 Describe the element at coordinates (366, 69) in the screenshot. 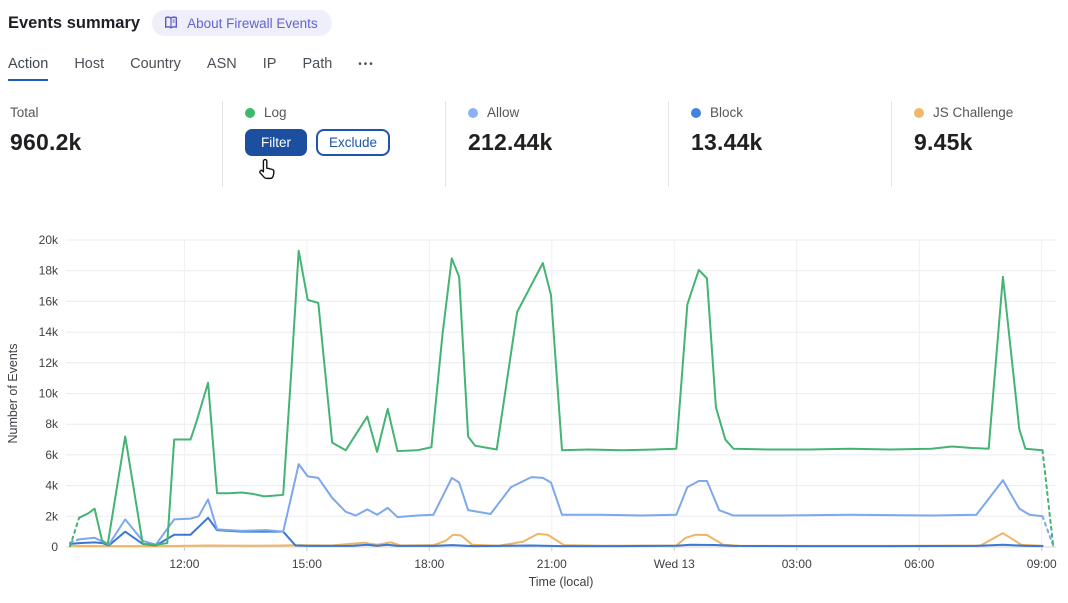

I see `tabs-more-button: •••` at that location.